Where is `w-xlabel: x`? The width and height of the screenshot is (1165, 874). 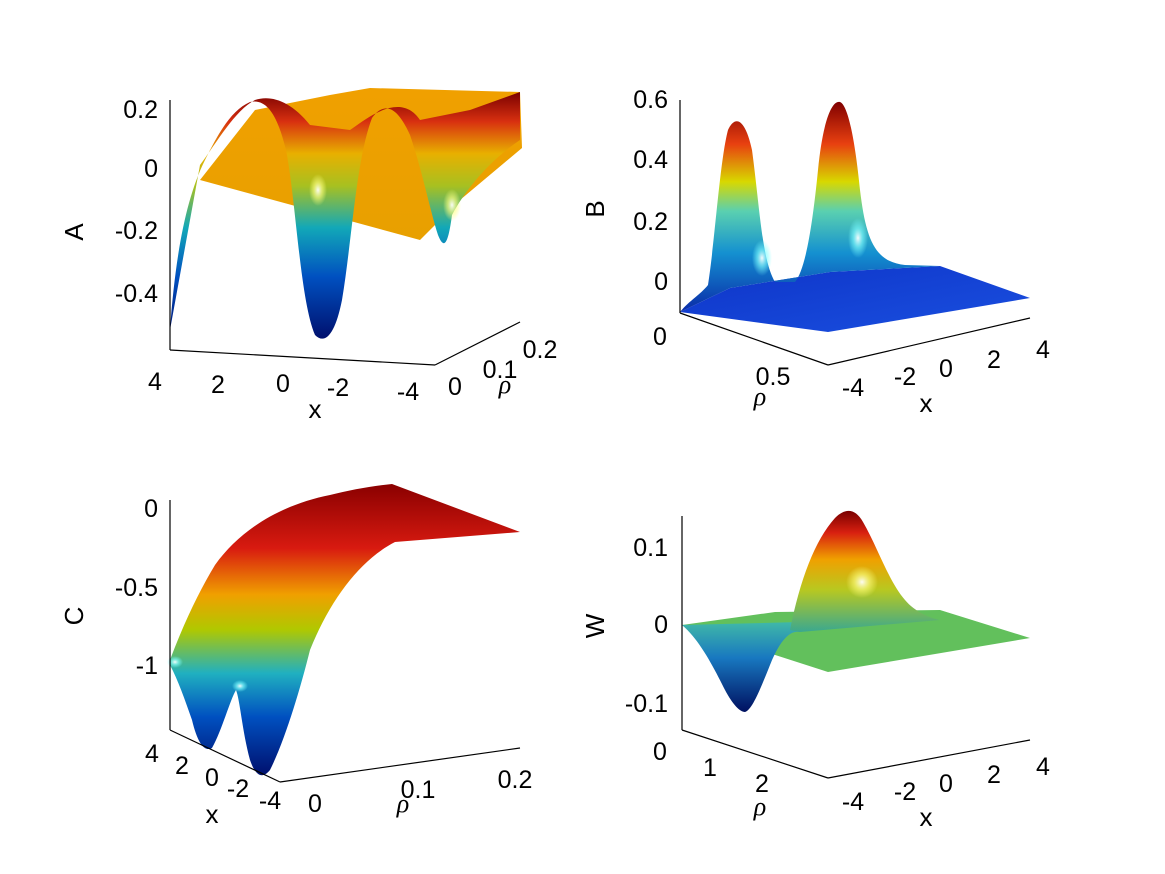
w-xlabel: x is located at coordinates (926, 817).